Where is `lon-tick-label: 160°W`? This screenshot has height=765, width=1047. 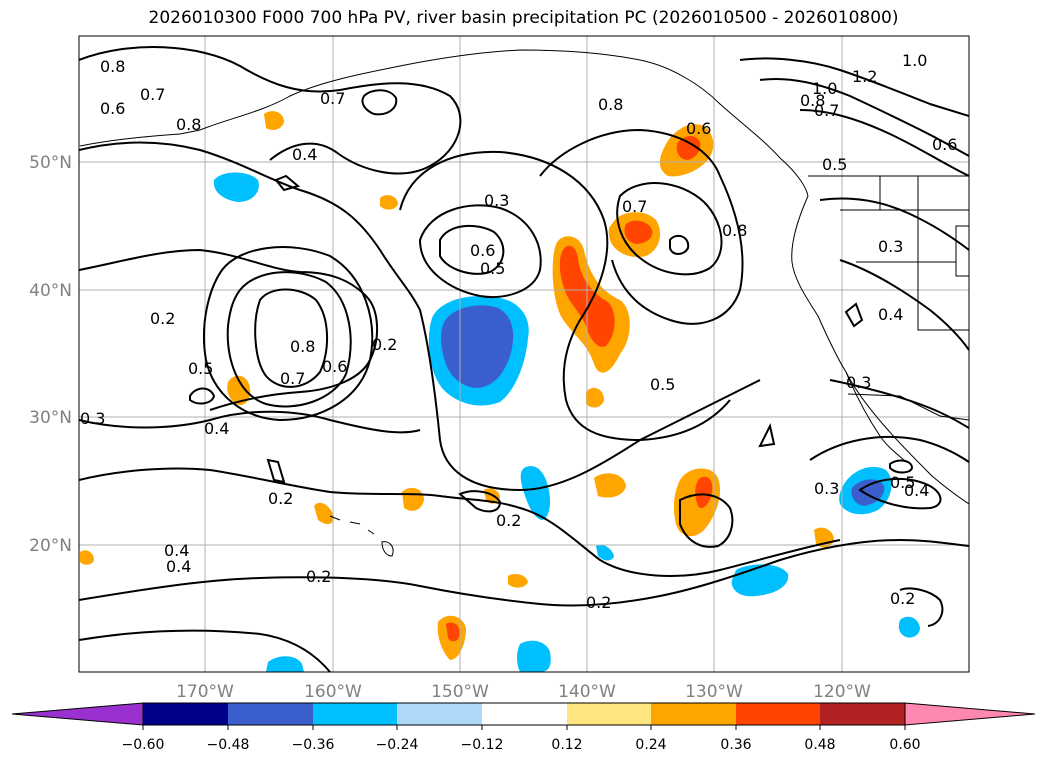 lon-tick-label: 160°W is located at coordinates (333, 692).